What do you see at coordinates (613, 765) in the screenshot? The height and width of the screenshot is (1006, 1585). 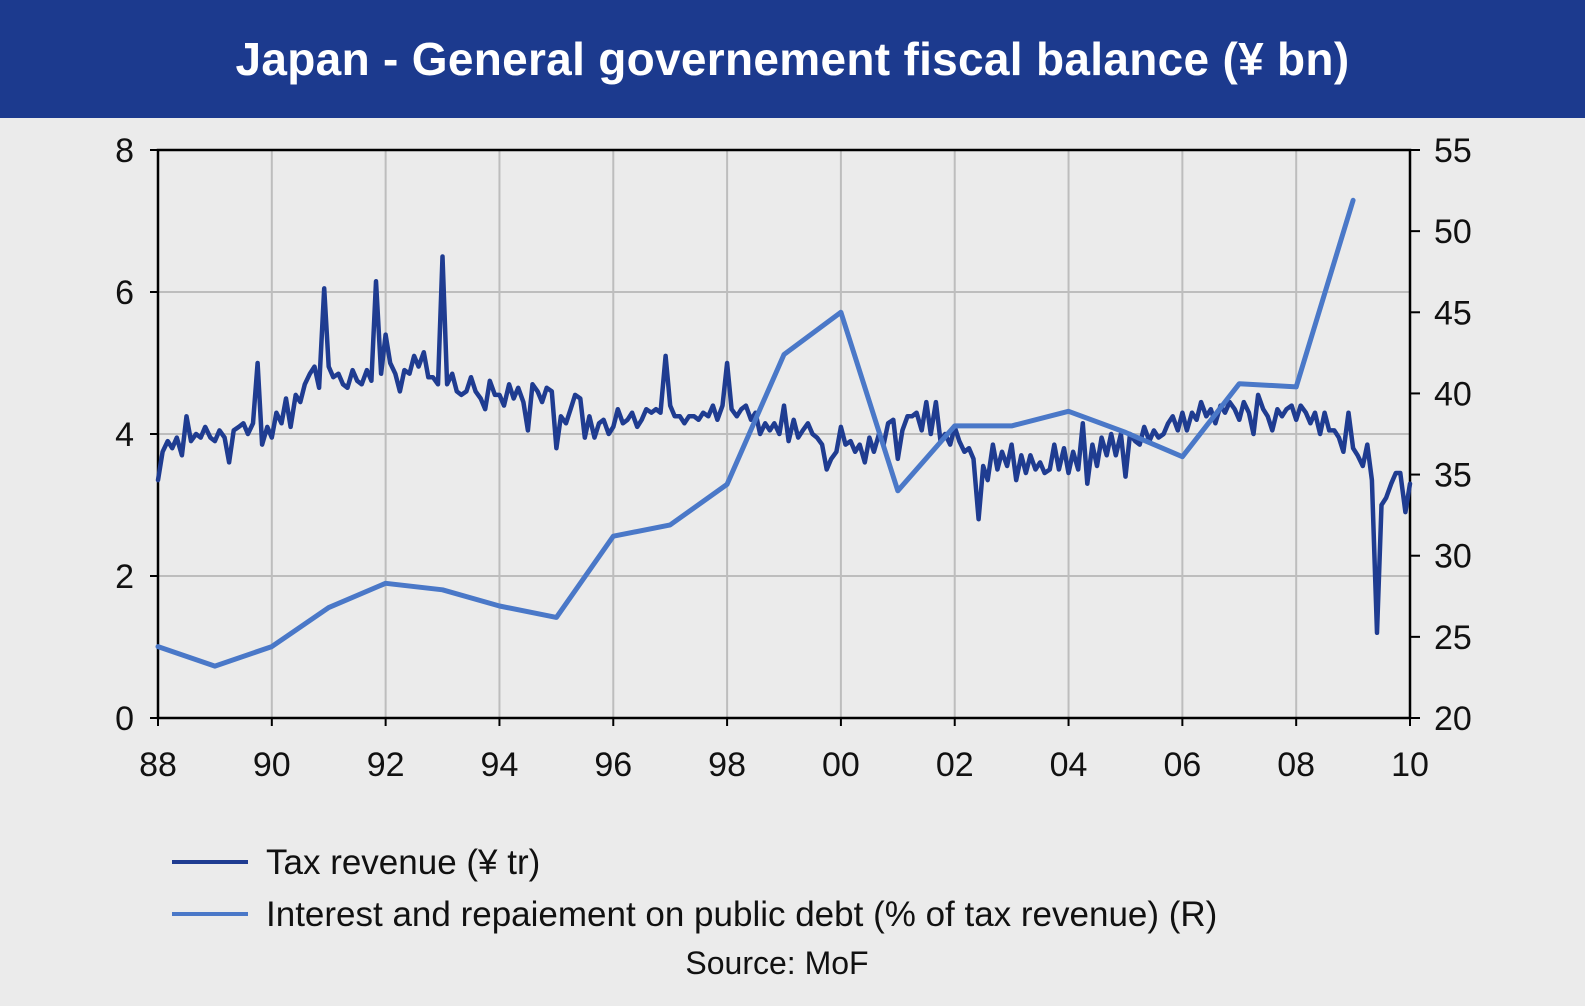 I see `x-tick-label: 96` at bounding box center [613, 765].